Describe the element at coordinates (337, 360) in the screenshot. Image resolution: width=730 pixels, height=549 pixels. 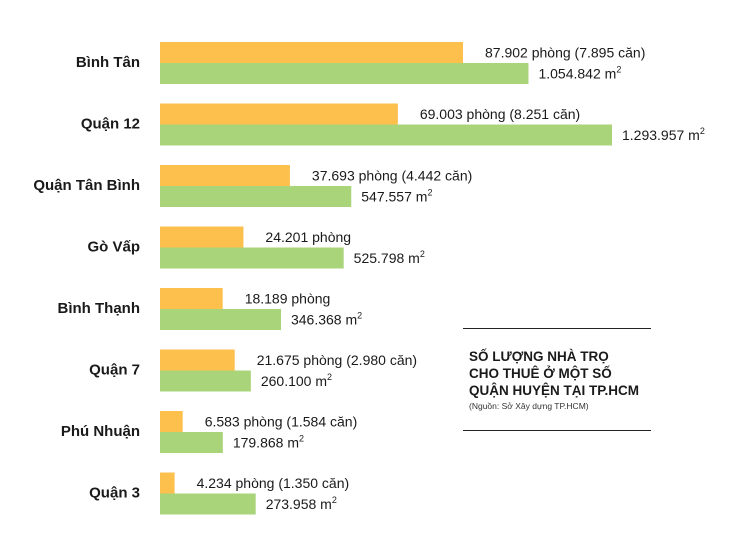
I see `data-label-rooms: 21.675 phòng (2.980 căn)` at that location.